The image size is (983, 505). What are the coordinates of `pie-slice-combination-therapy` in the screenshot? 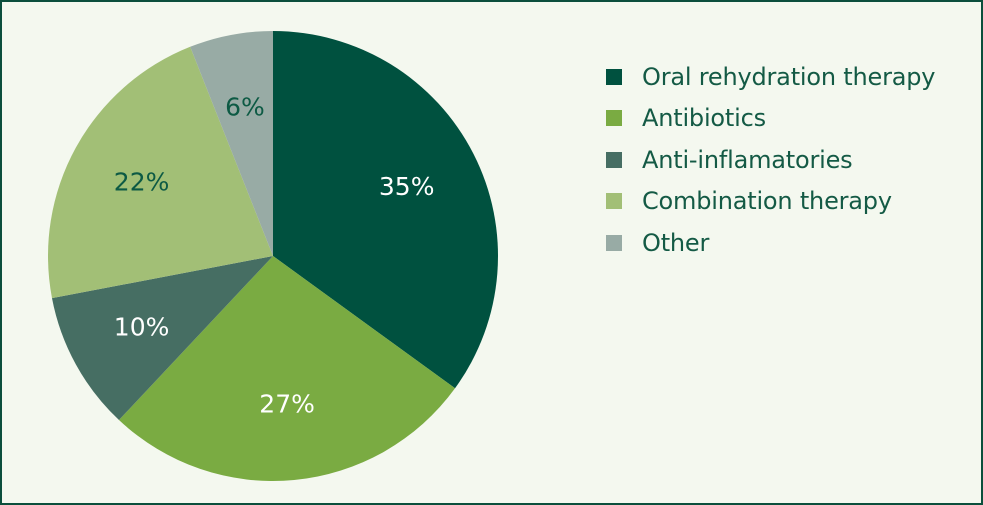 It's located at (160, 172).